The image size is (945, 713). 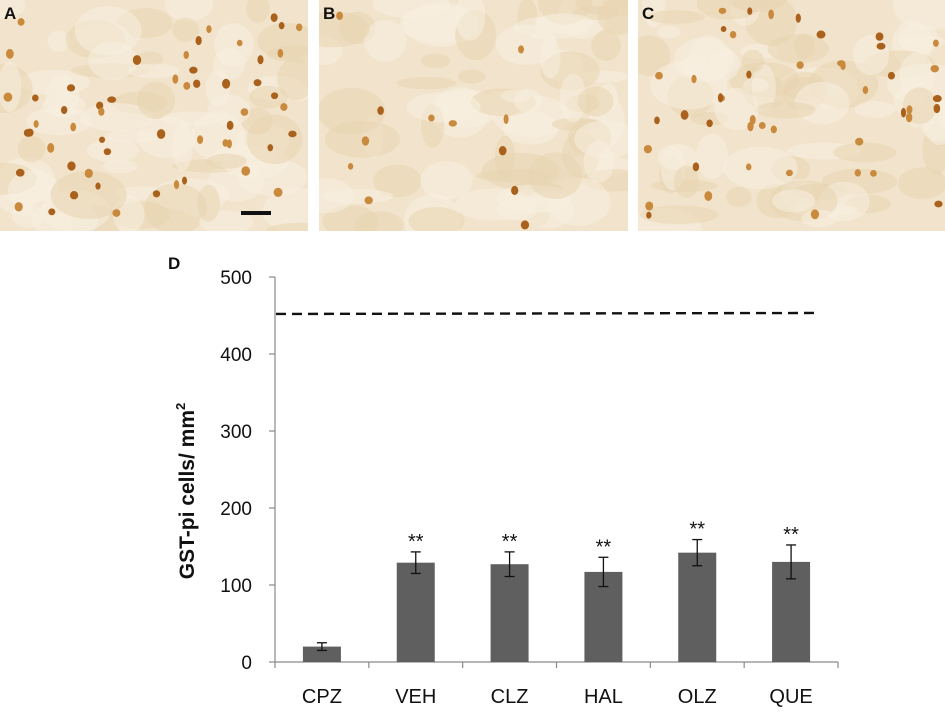 What do you see at coordinates (415, 697) in the screenshot?
I see `x-category-label: VEH` at bounding box center [415, 697].